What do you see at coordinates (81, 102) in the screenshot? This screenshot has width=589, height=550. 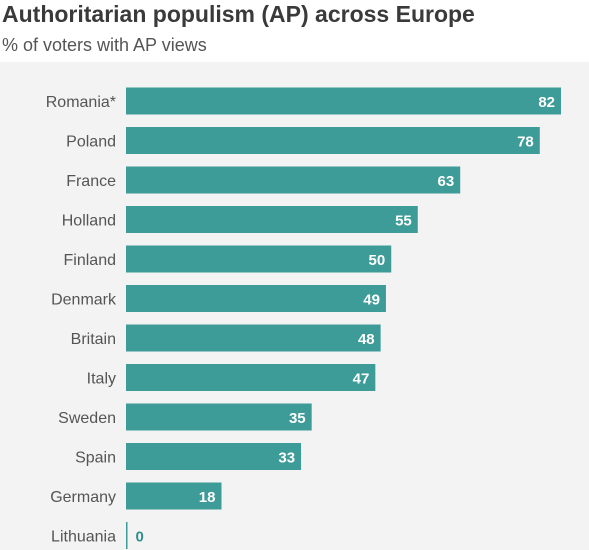 I see `category-label: Romania*` at bounding box center [81, 102].